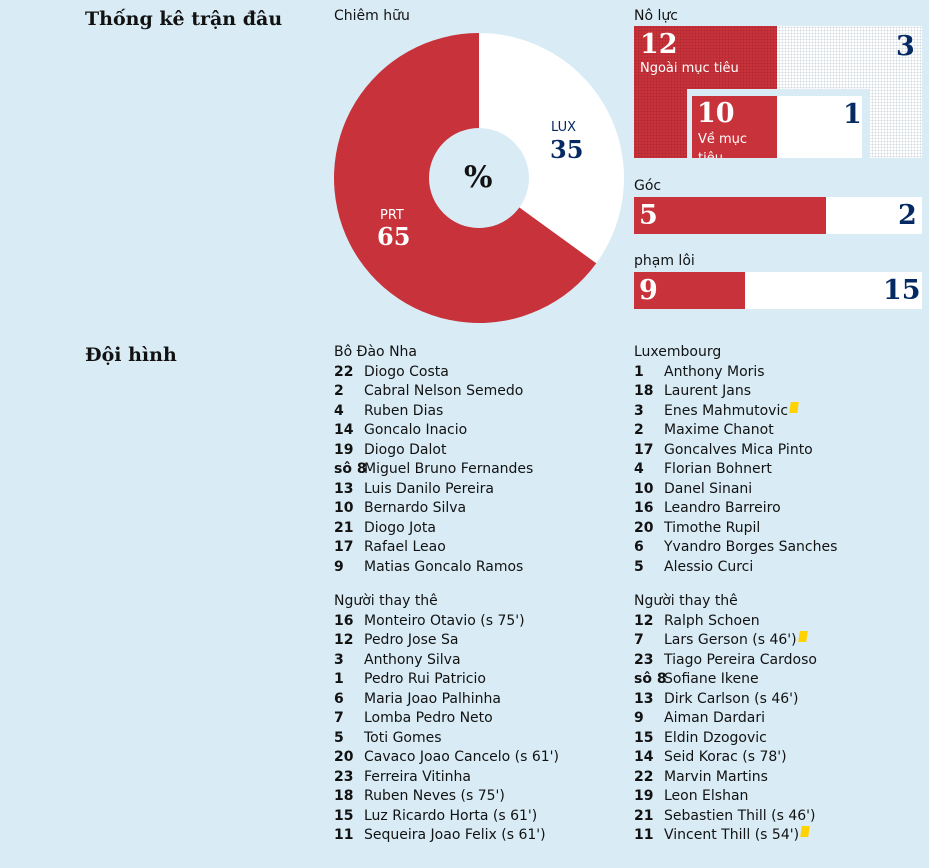 Image resolution: width=929 pixels, height=868 pixels. I want to click on player-row: 1 Pedro Rui Patricio, so click(446, 680).